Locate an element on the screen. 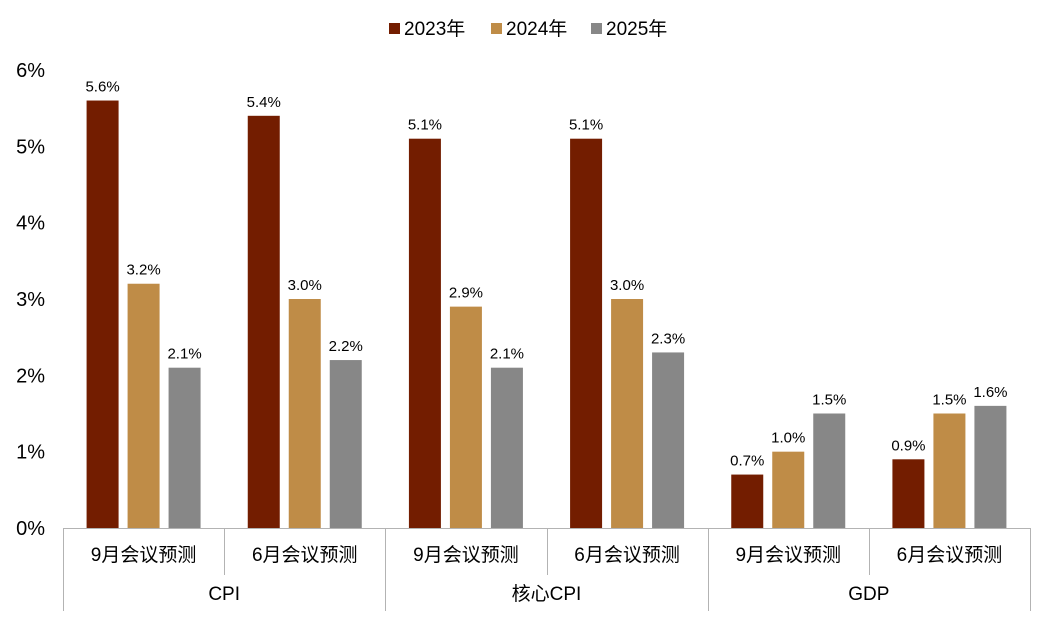  x-group-label: CPI is located at coordinates (224, 594).